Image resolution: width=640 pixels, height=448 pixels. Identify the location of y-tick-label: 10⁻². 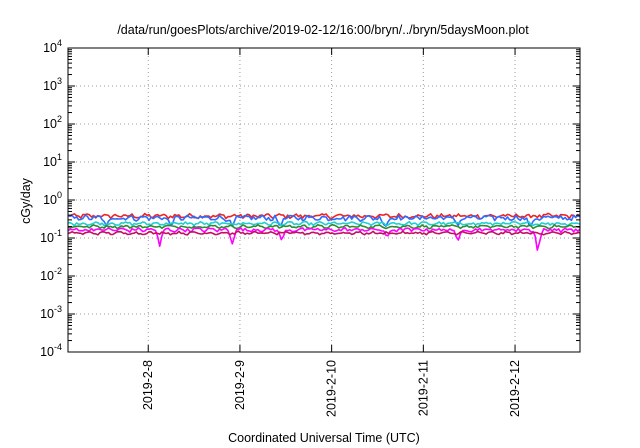
(51, 274).